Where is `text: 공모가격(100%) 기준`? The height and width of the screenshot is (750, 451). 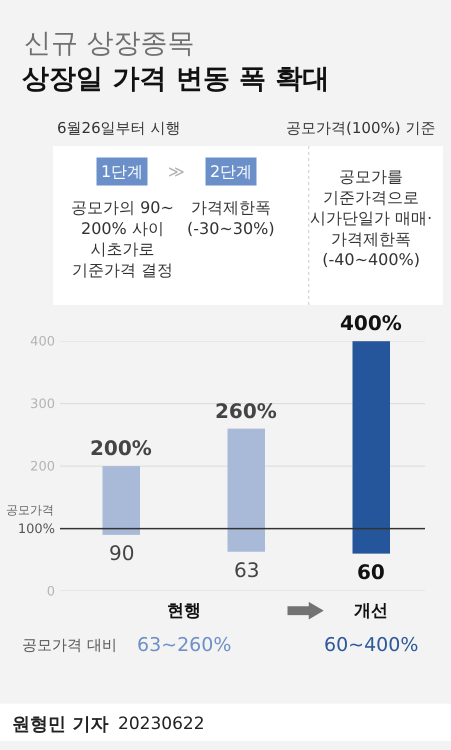 text: 공모가격(100%) 기준 is located at coordinates (361, 128).